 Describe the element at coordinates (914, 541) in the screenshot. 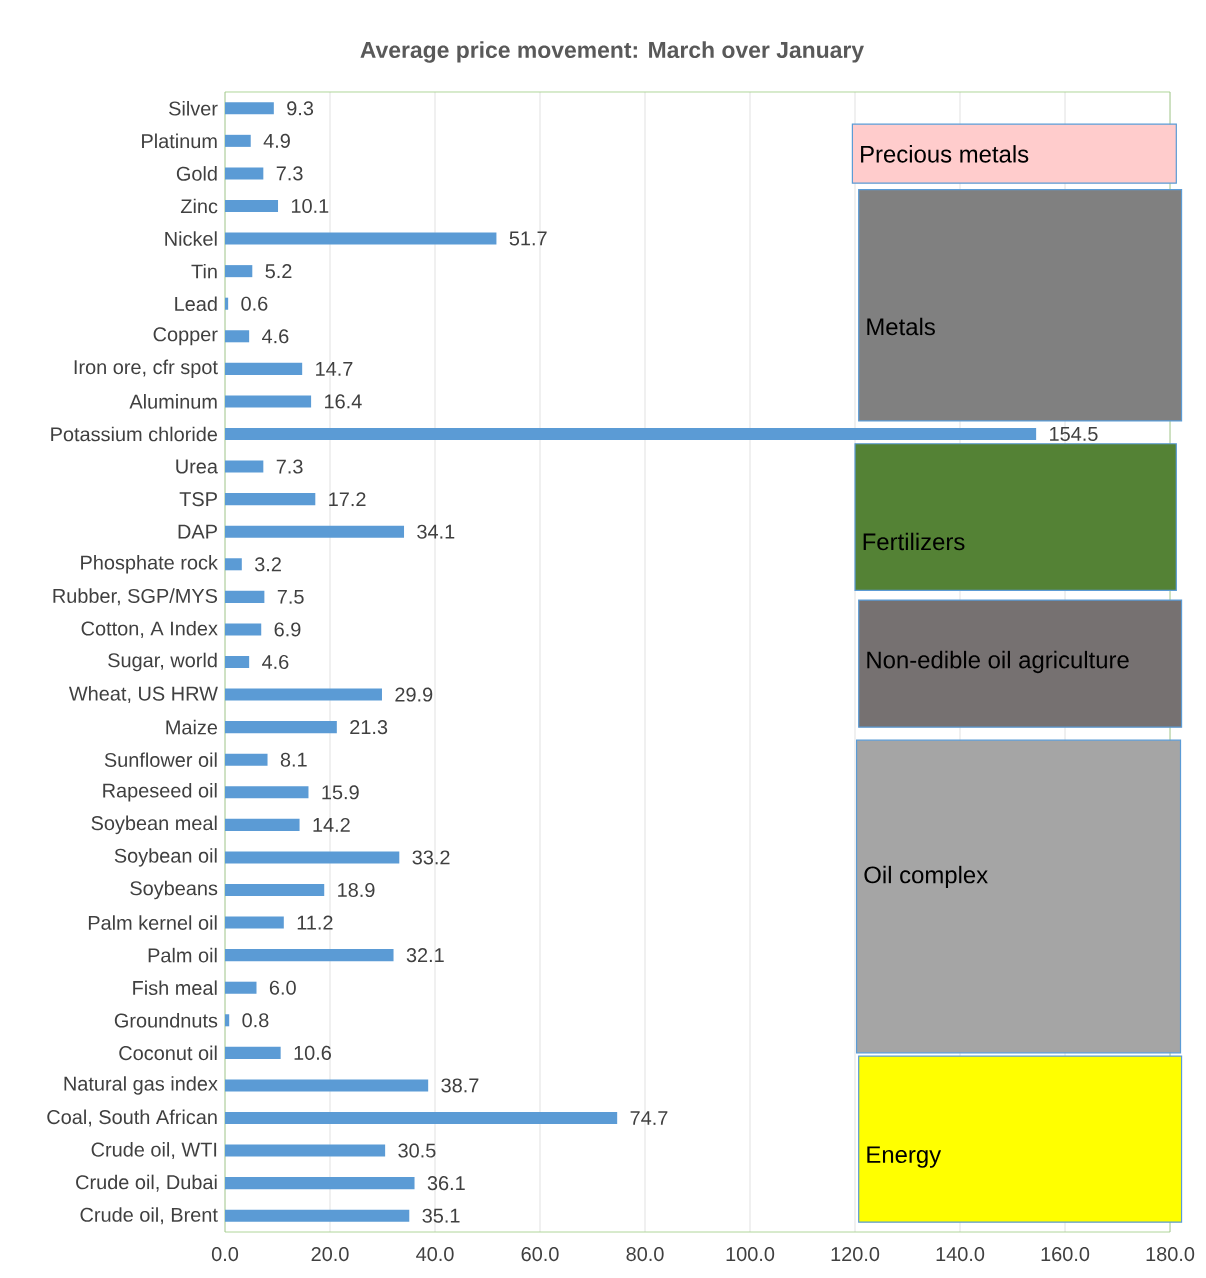

I see `annotation: Fertilizers` at that location.